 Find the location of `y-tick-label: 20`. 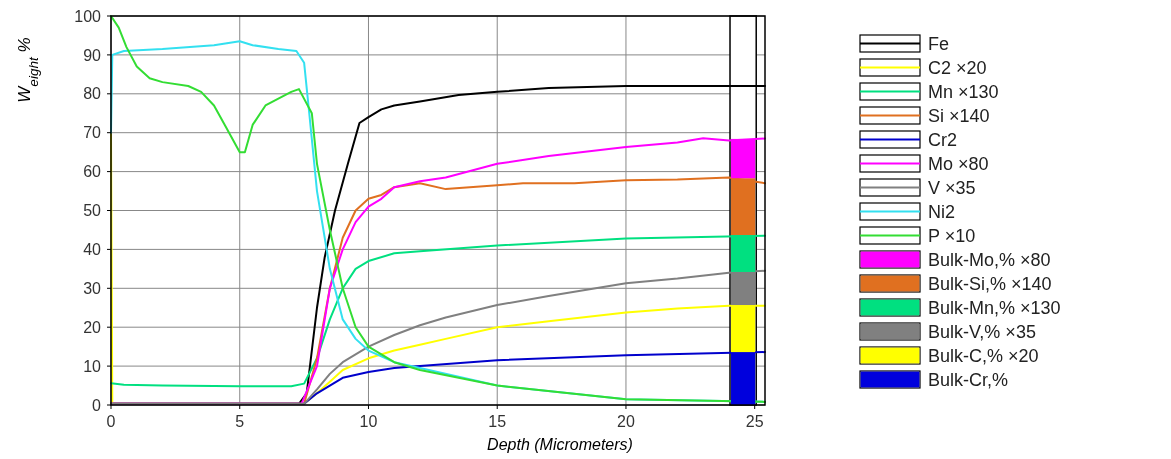

y-tick-label: 20 is located at coordinates (92, 327).